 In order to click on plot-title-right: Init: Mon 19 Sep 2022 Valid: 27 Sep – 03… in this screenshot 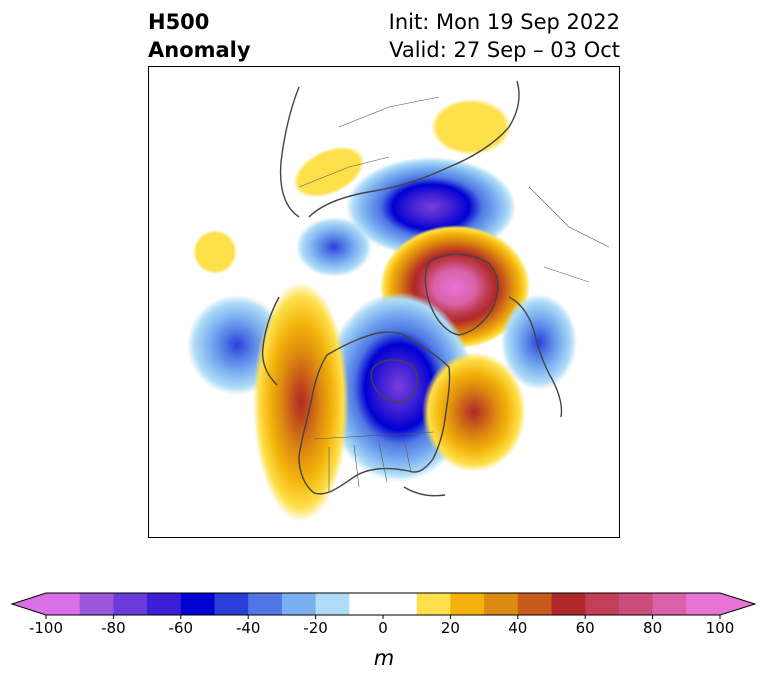, I will do `click(504, 36)`.